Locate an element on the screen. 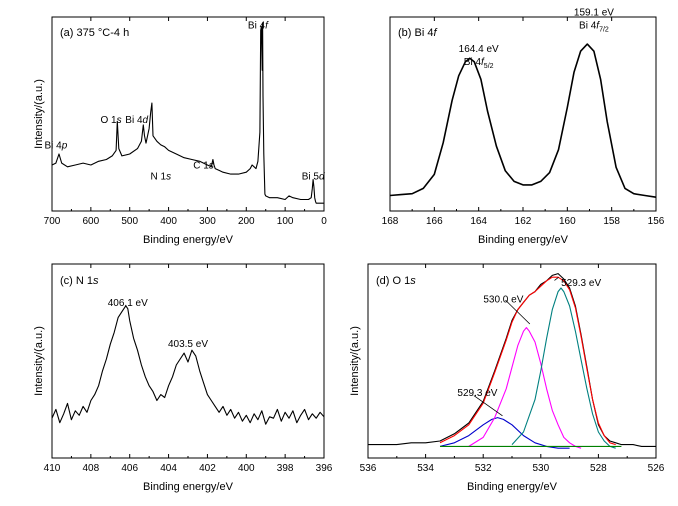  panel-a-peak-label: Bi 4f is located at coordinates (258, 25).